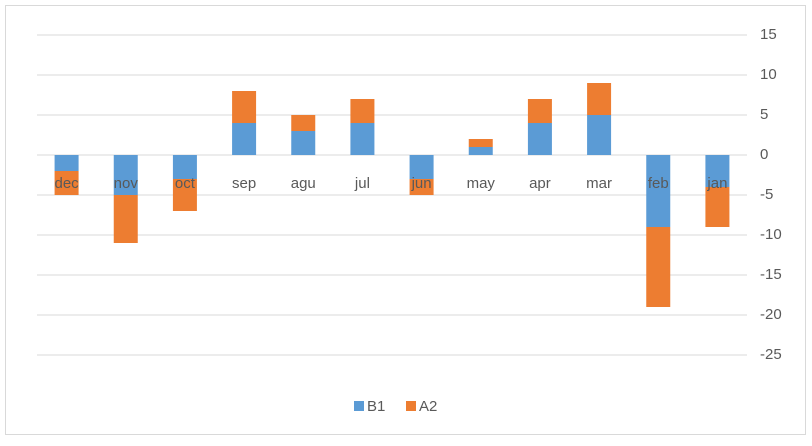  What do you see at coordinates (428, 406) in the screenshot?
I see `legend-label: A2` at bounding box center [428, 406].